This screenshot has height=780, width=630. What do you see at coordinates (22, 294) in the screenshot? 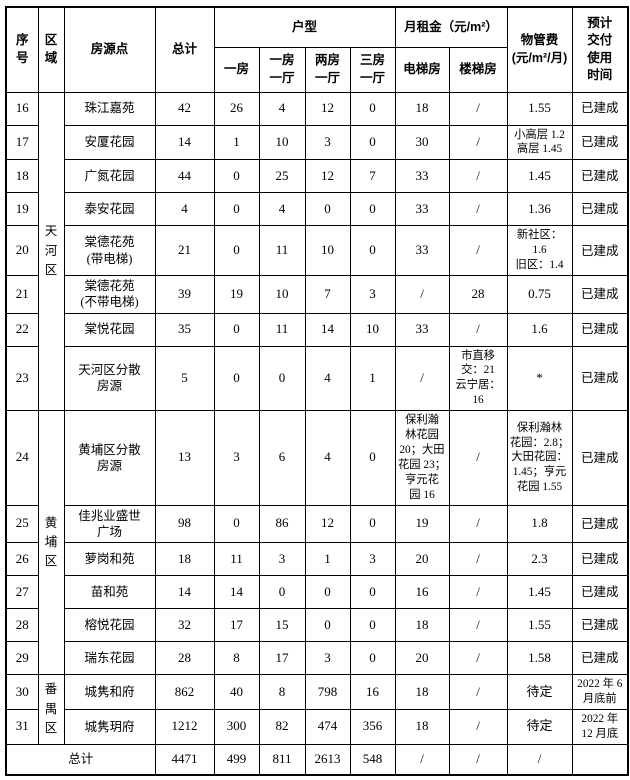
I see `cell-serial: 21` at bounding box center [22, 294].